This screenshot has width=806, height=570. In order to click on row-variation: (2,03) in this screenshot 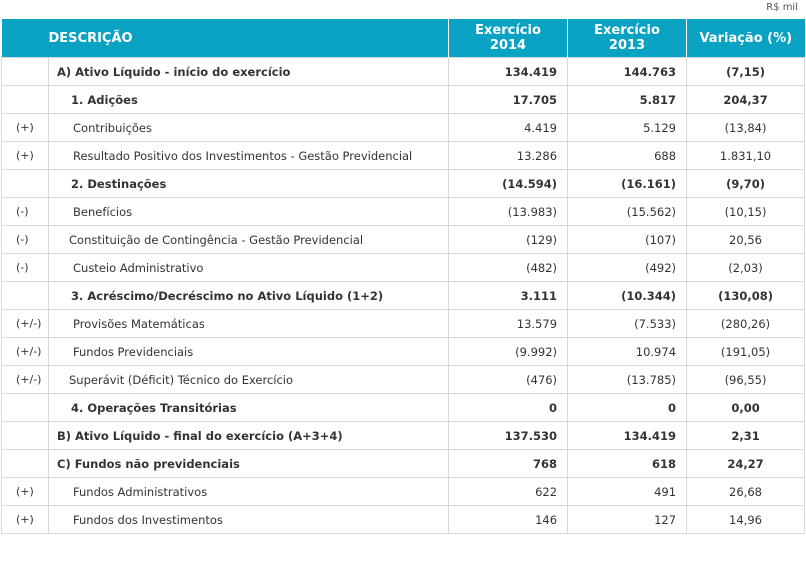, I will do `click(746, 267)`.